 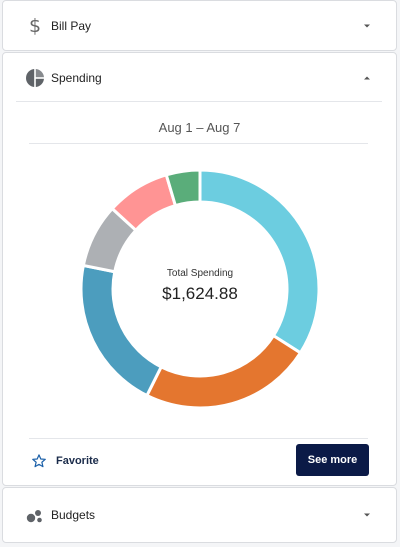 What do you see at coordinates (76, 78) in the screenshot?
I see `spending-label: Spending` at bounding box center [76, 78].